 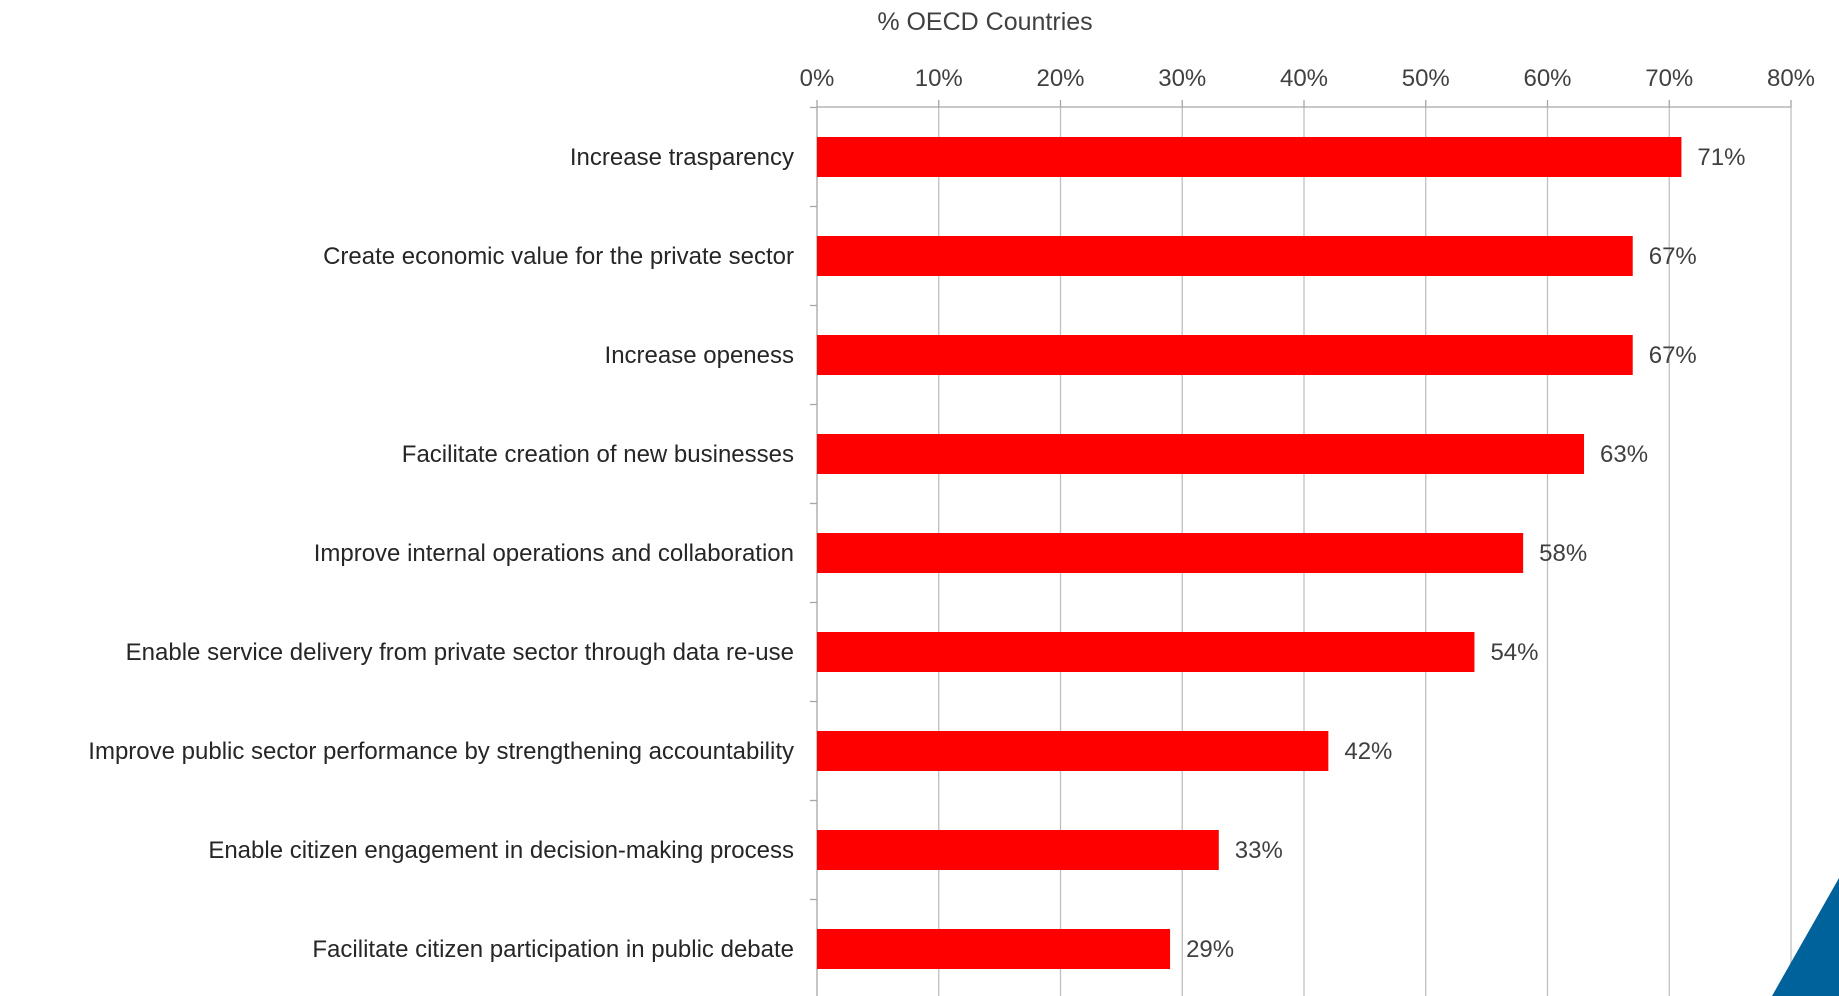 What do you see at coordinates (1259, 850) in the screenshot?
I see `data-label: 33%` at bounding box center [1259, 850].